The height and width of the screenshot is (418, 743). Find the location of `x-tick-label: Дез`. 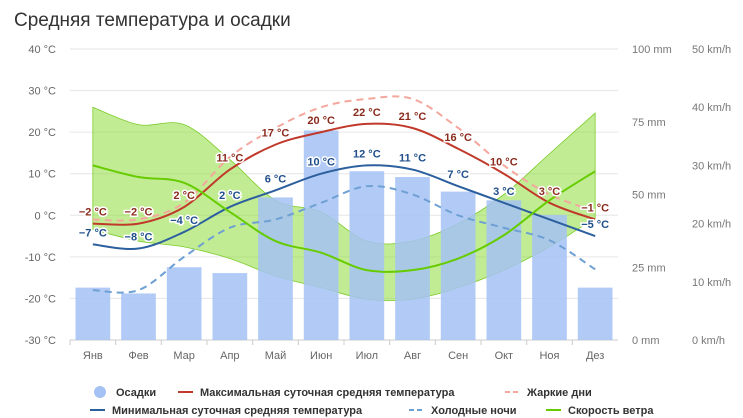

x-tick-label: Дез is located at coordinates (595, 356).